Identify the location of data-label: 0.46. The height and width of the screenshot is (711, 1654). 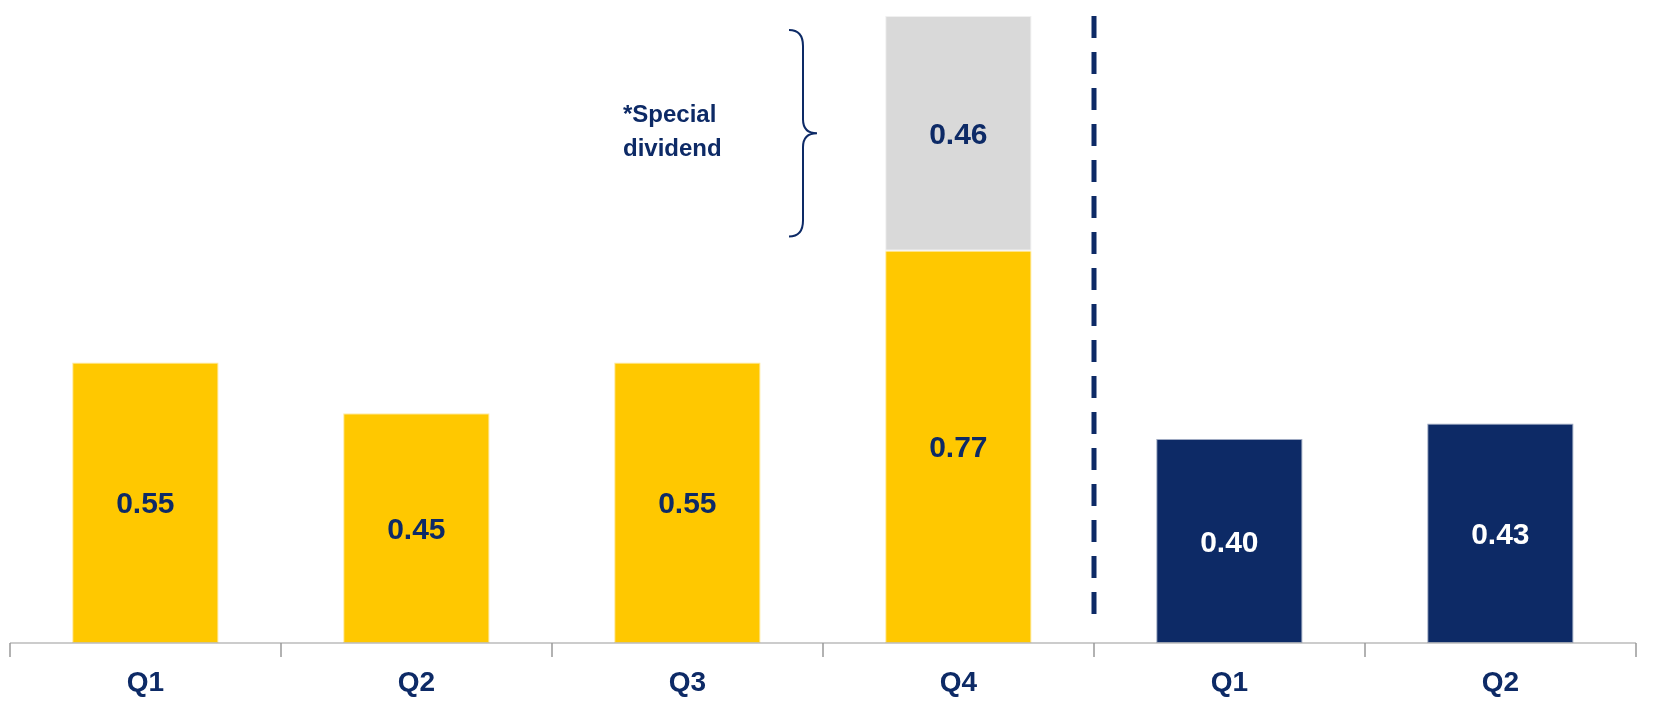
(958, 133).